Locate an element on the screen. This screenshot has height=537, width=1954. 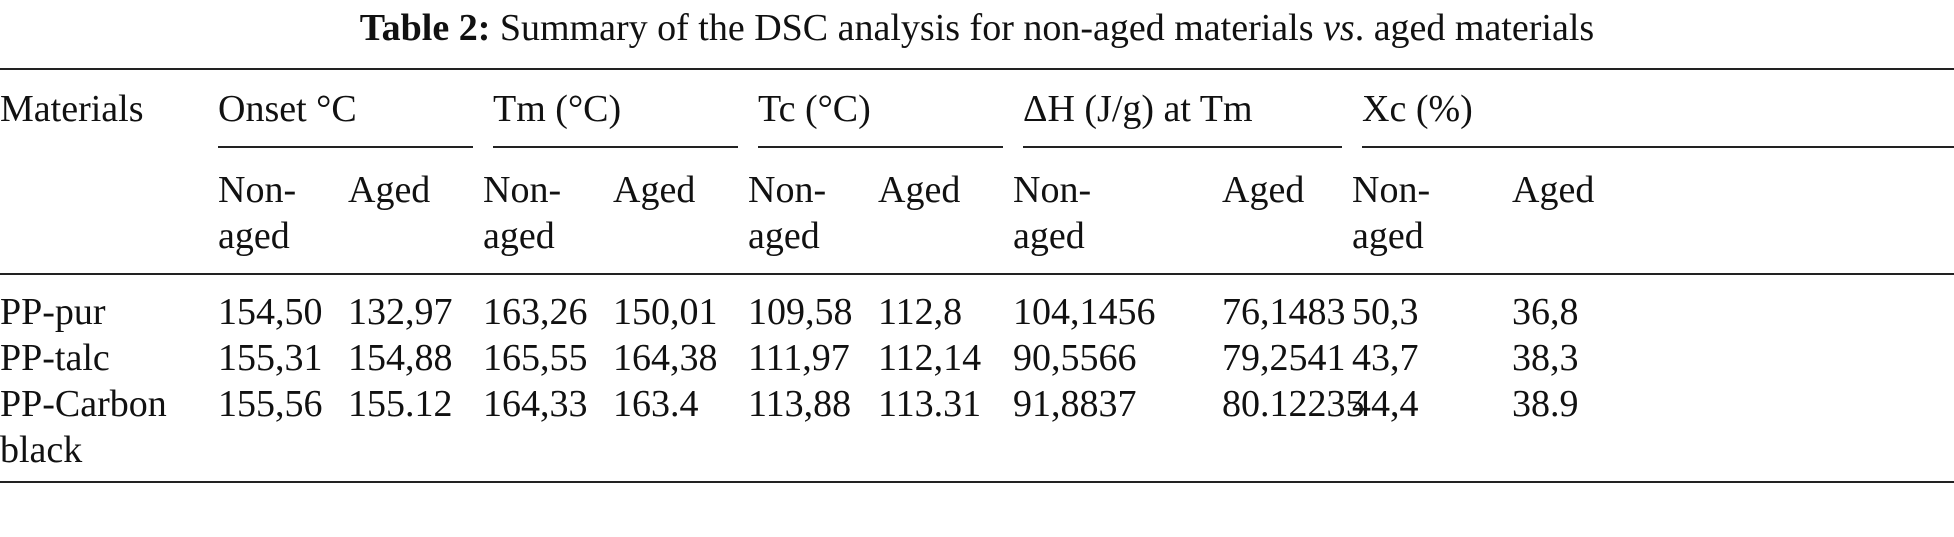
material-cell: PP-Carbon black is located at coordinates (83, 427).